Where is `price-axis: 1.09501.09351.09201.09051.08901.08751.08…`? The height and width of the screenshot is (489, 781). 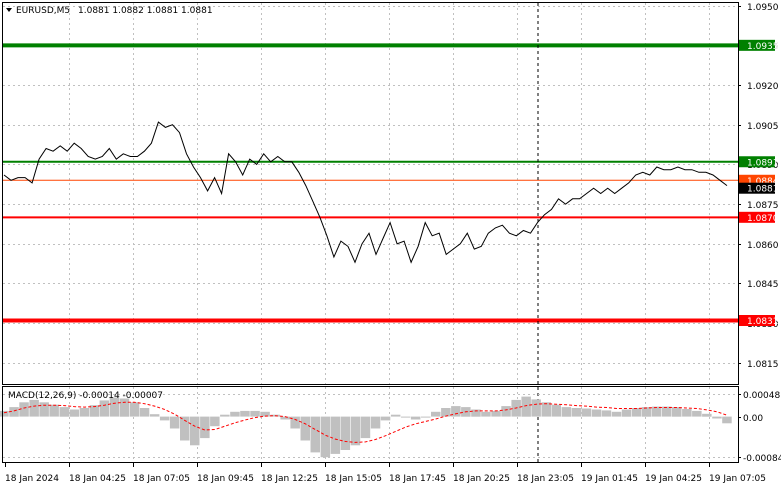 price-axis: 1.09501.09351.09201.09051.08901.08751.08… is located at coordinates (758, 186).